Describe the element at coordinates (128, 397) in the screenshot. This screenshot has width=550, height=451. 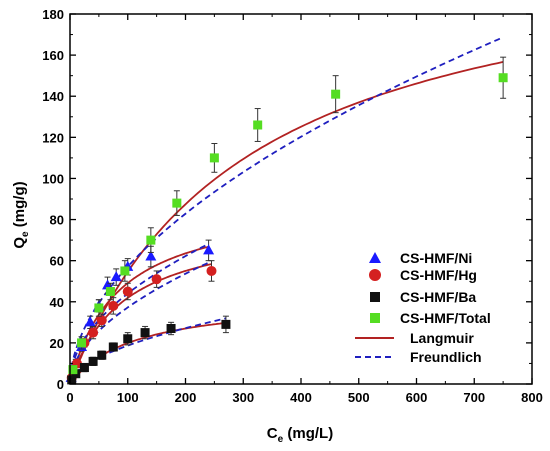
I see `x-tick-label: 100` at that location.